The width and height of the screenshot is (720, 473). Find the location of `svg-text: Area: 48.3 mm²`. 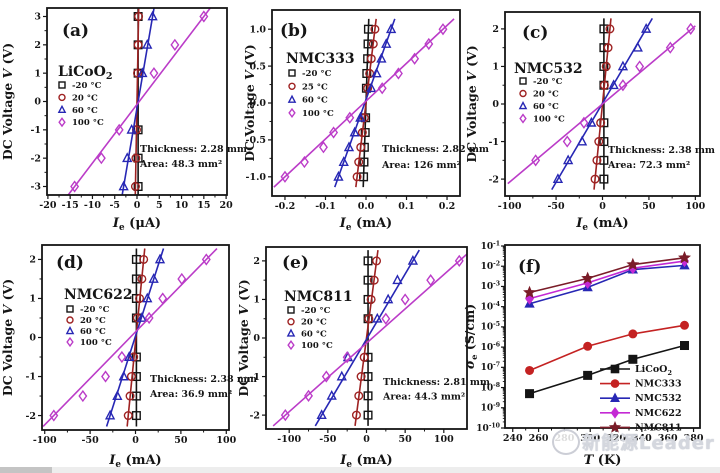

svg-text: Area: 48.3 mm² is located at coordinates (180, 164).